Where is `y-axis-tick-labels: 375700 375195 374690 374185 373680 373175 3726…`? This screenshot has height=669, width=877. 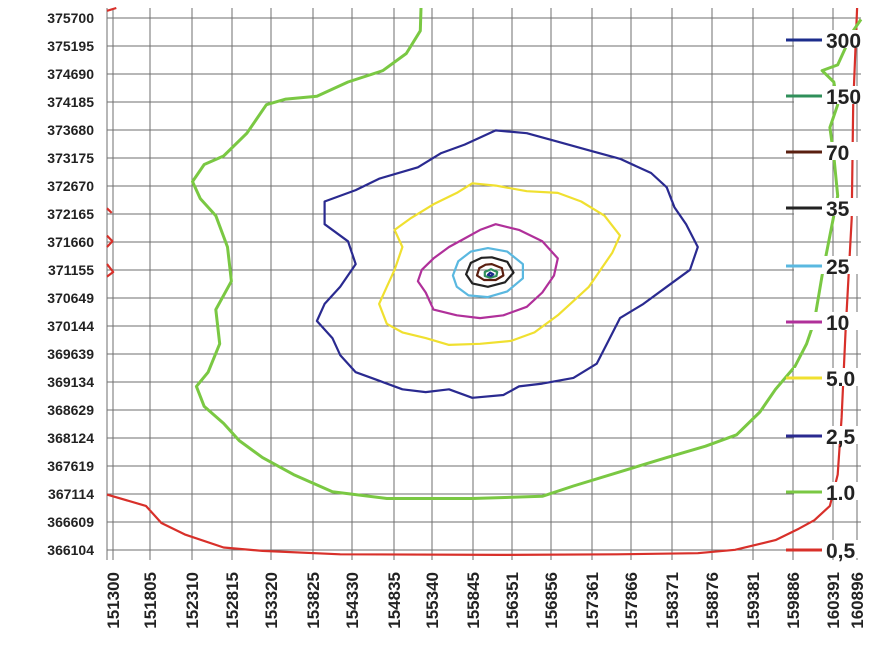 y-axis-tick-labels: 375700 375195 374690 374185 373680 373175 3726… is located at coordinates (70, 284).